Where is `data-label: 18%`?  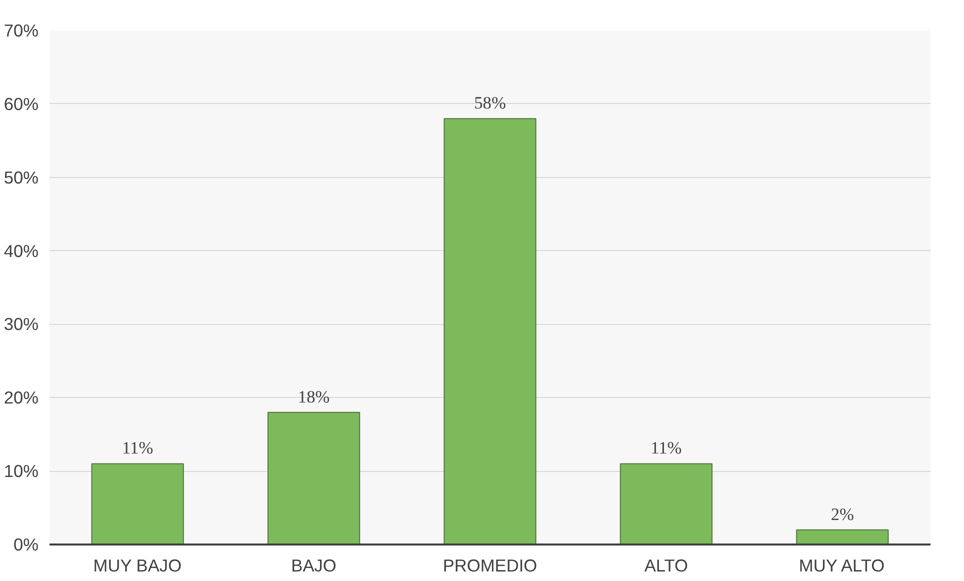 data-label: 18% is located at coordinates (314, 396).